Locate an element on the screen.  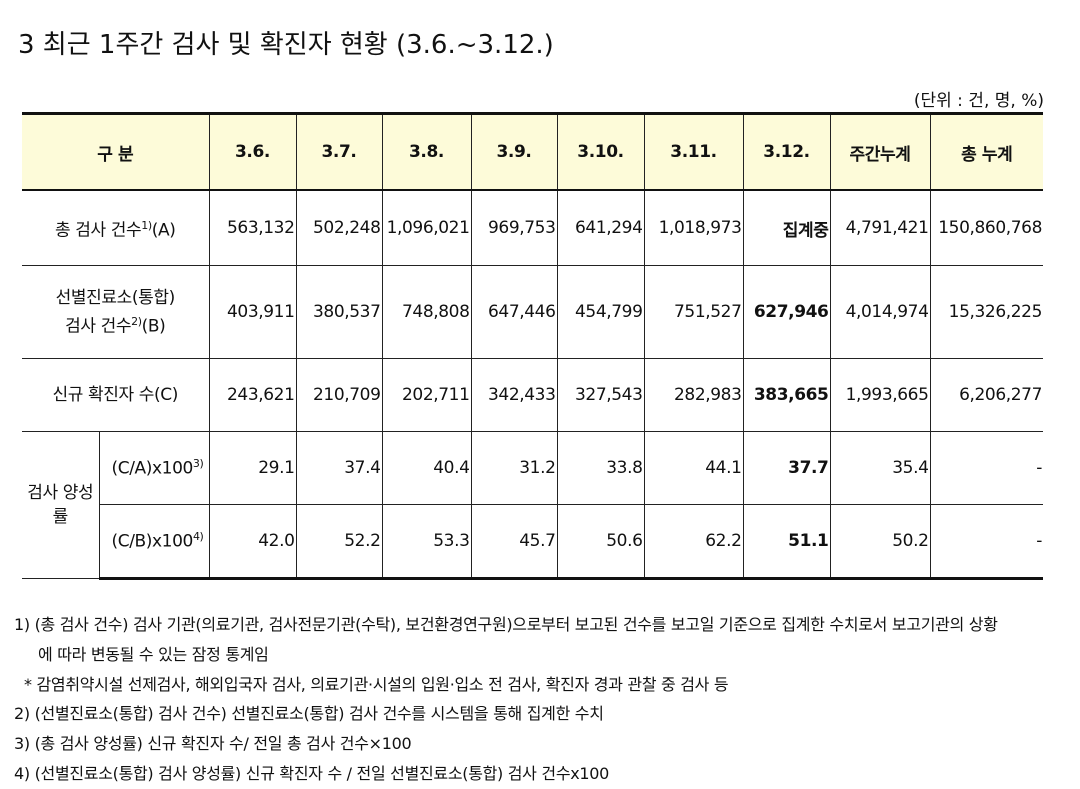
value-cell: 62.2 is located at coordinates (693, 542).